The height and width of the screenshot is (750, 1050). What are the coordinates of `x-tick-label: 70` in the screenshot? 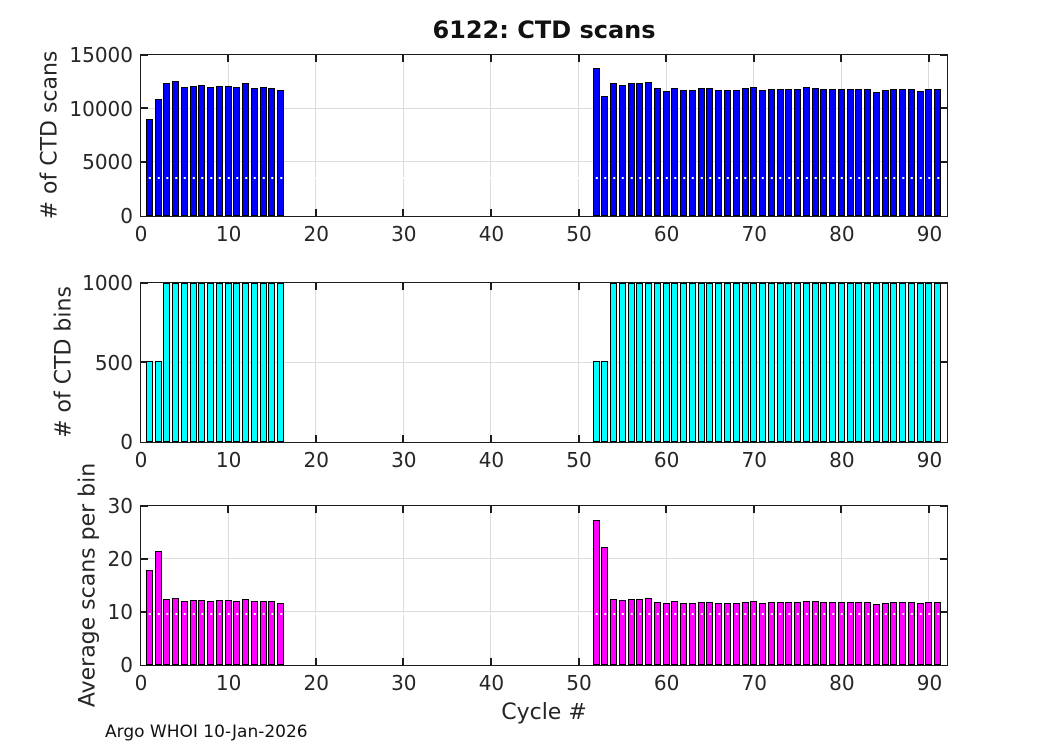 It's located at (754, 460).